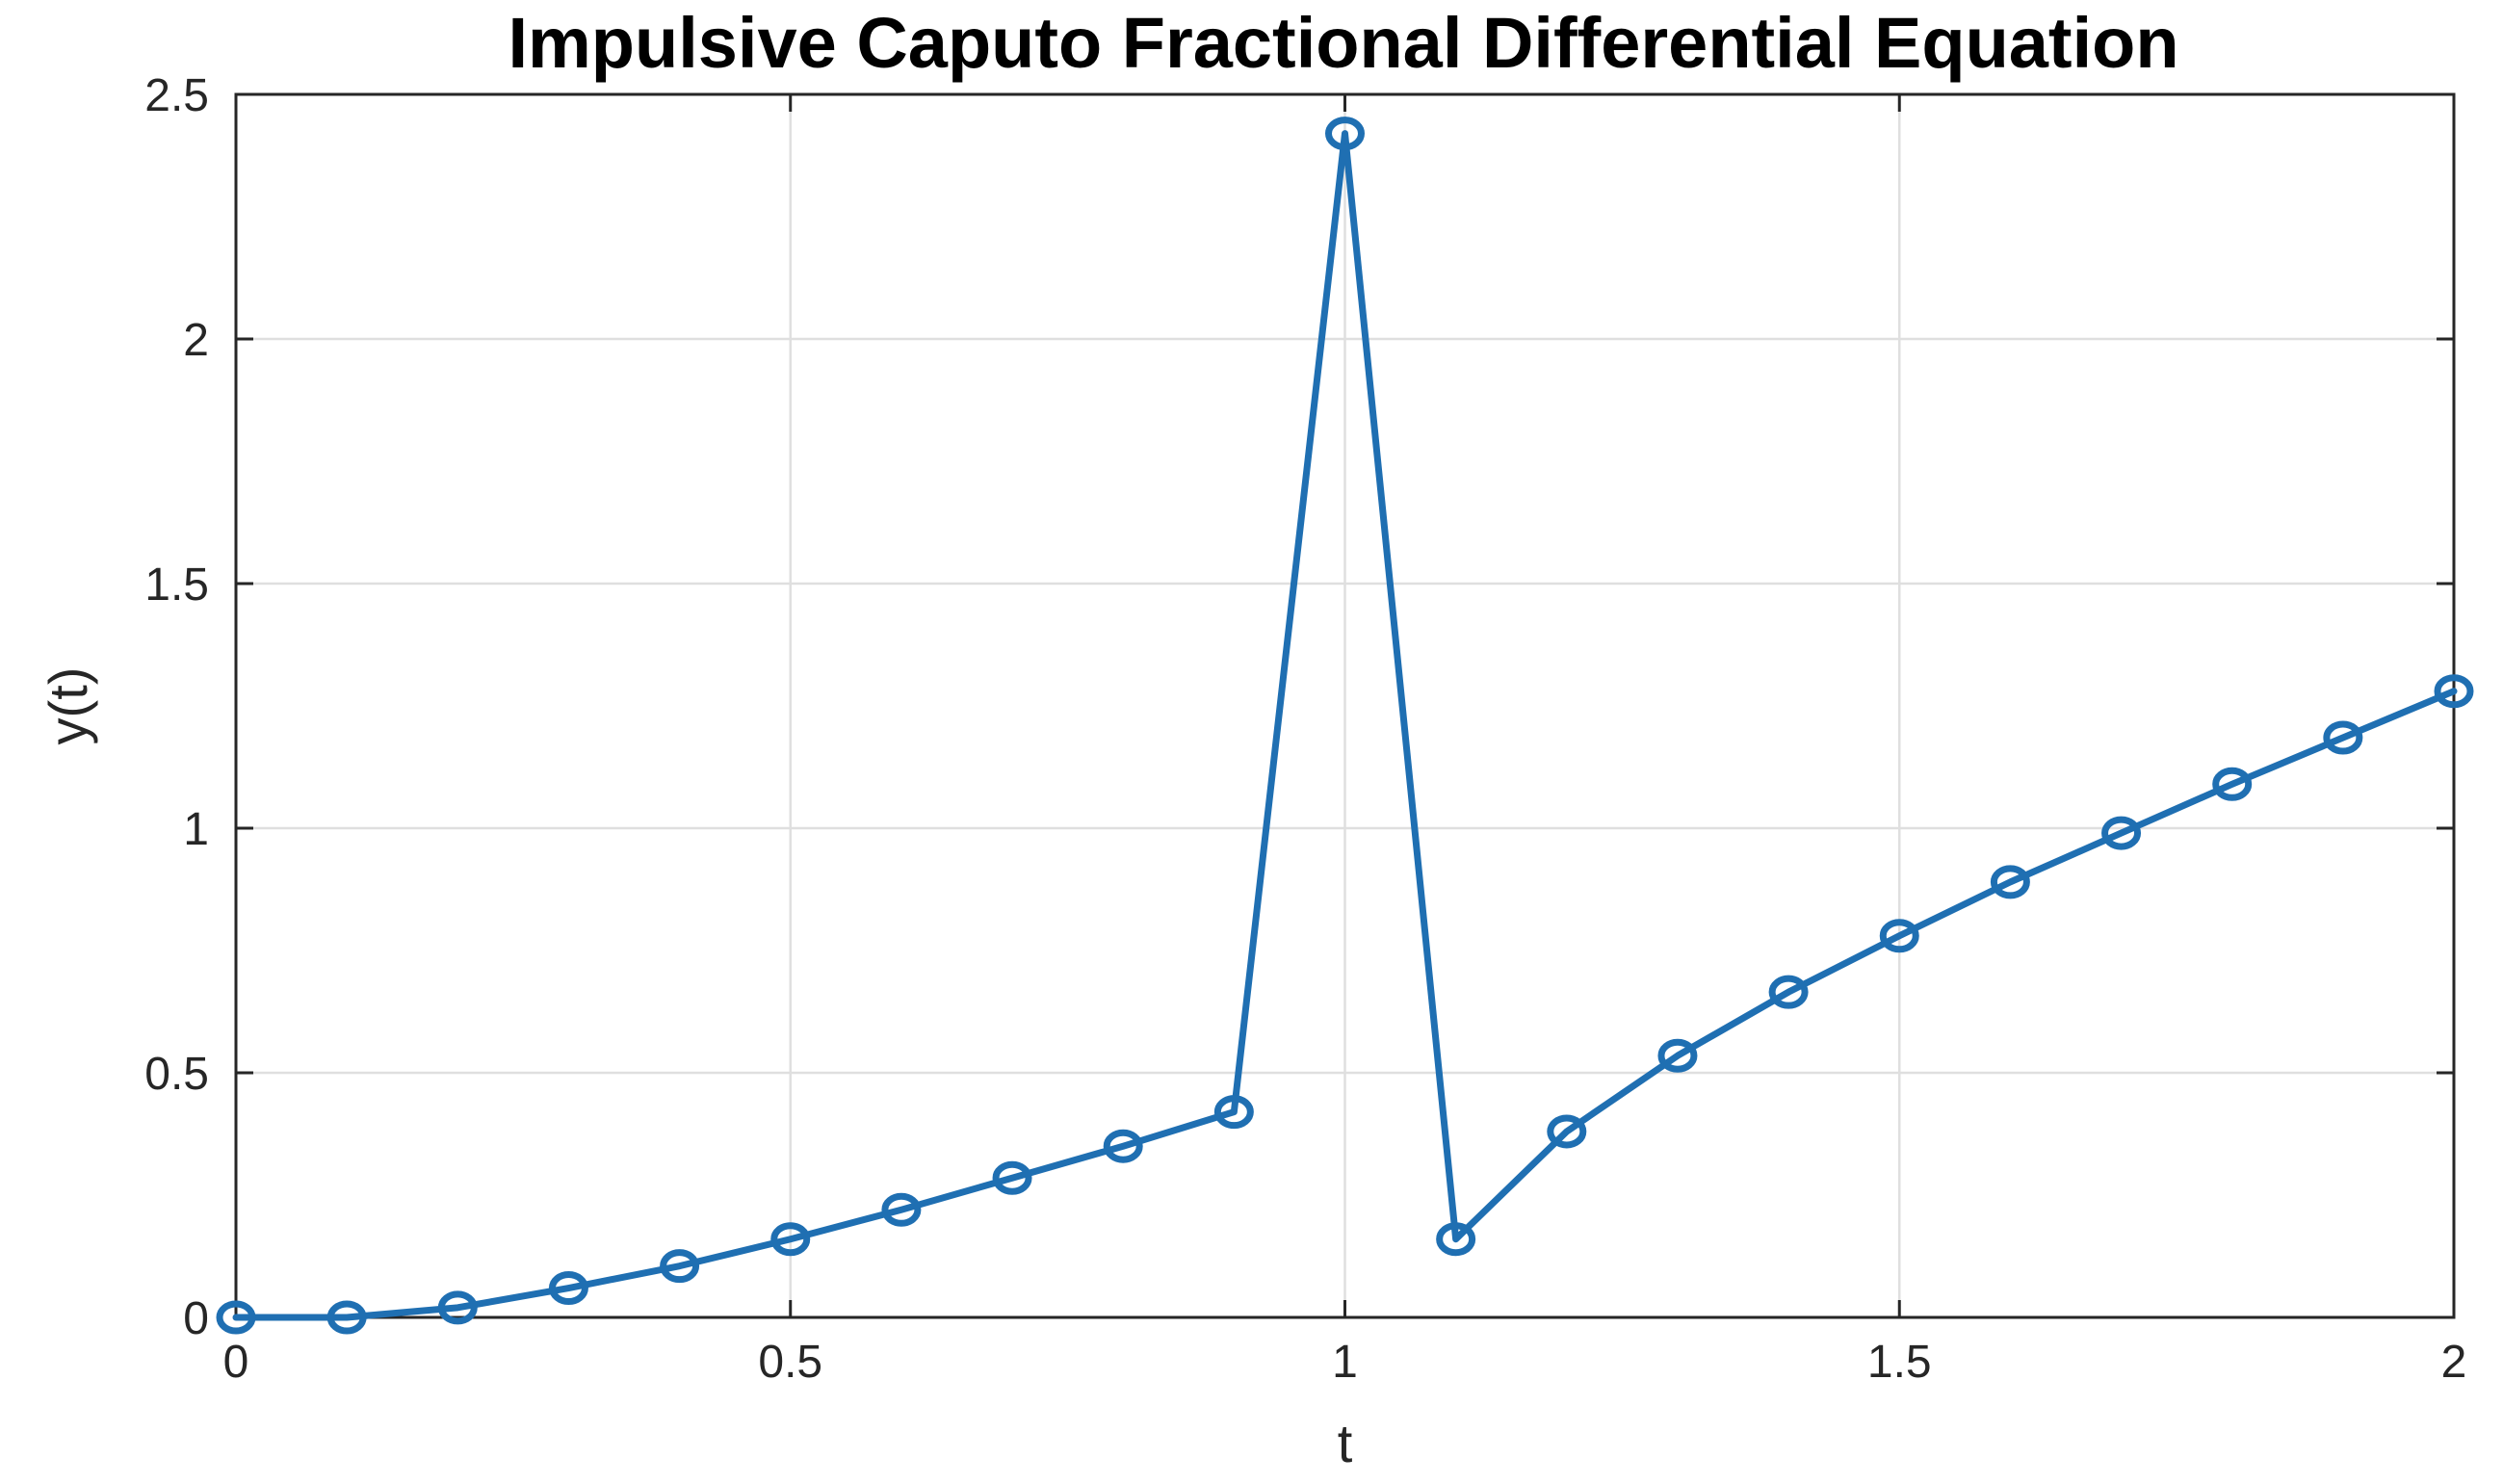 The width and height of the screenshot is (2503, 1484). I want to click on y-tick-label: 1.5, so click(176, 585).